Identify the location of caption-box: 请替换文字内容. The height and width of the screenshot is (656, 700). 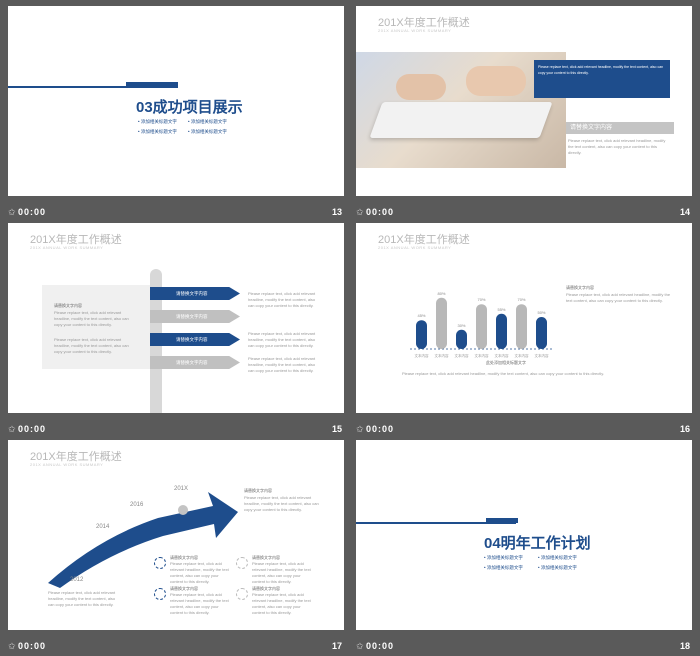
(620, 128).